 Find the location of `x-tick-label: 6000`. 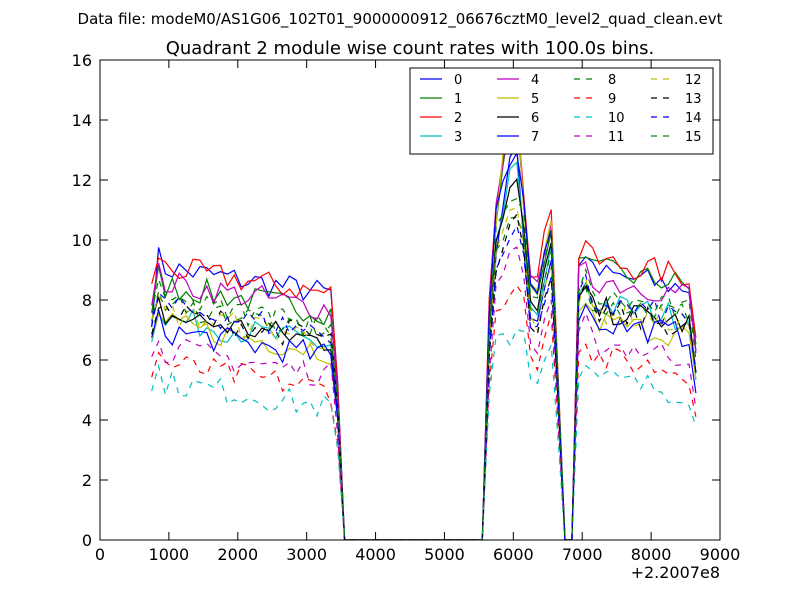

x-tick-label: 6000 is located at coordinates (513, 554).